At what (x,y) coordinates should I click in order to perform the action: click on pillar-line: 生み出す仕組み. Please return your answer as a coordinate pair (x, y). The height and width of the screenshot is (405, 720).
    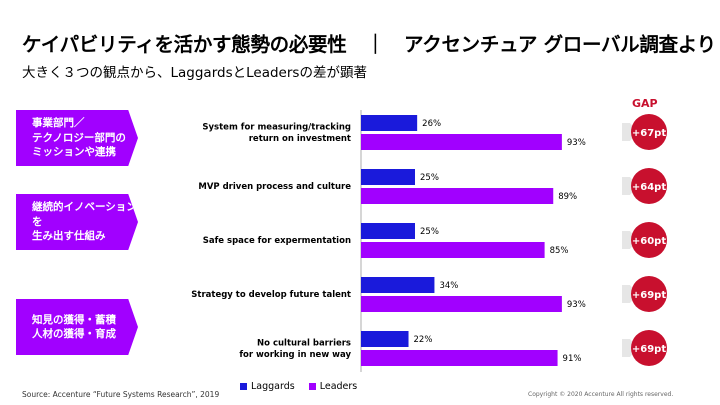
    Looking at the image, I should click on (69, 236).